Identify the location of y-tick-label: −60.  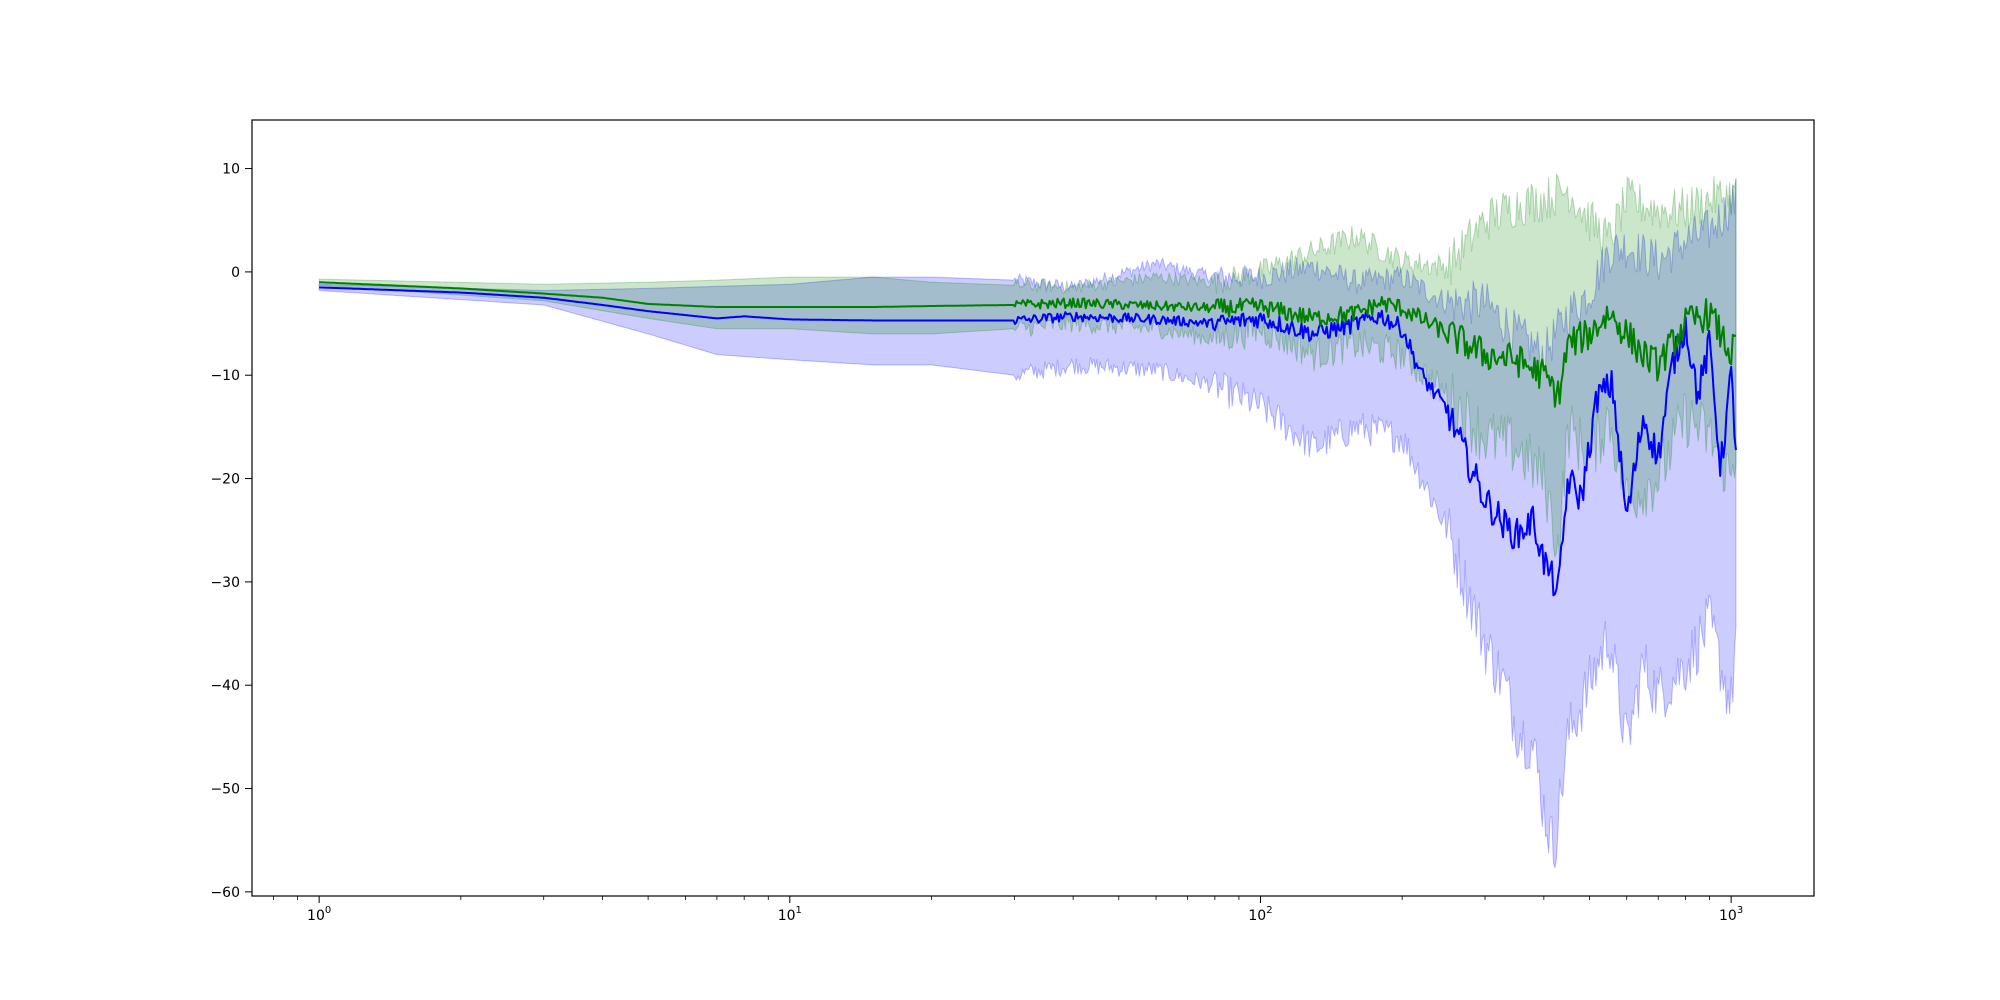
(225, 893).